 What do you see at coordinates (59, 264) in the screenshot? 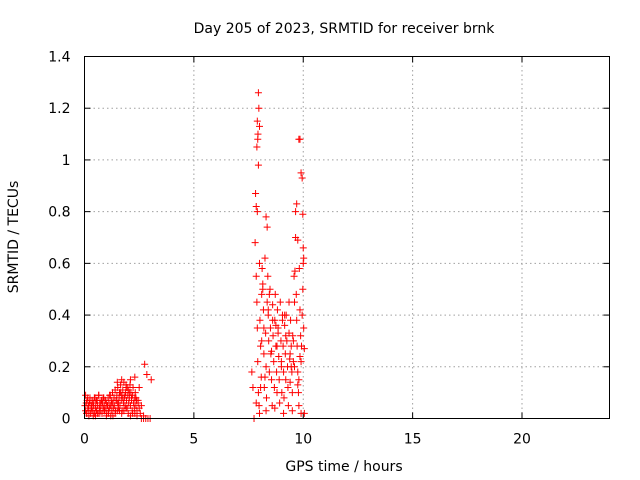
I see `y-tick-label: 0.6` at bounding box center [59, 264].